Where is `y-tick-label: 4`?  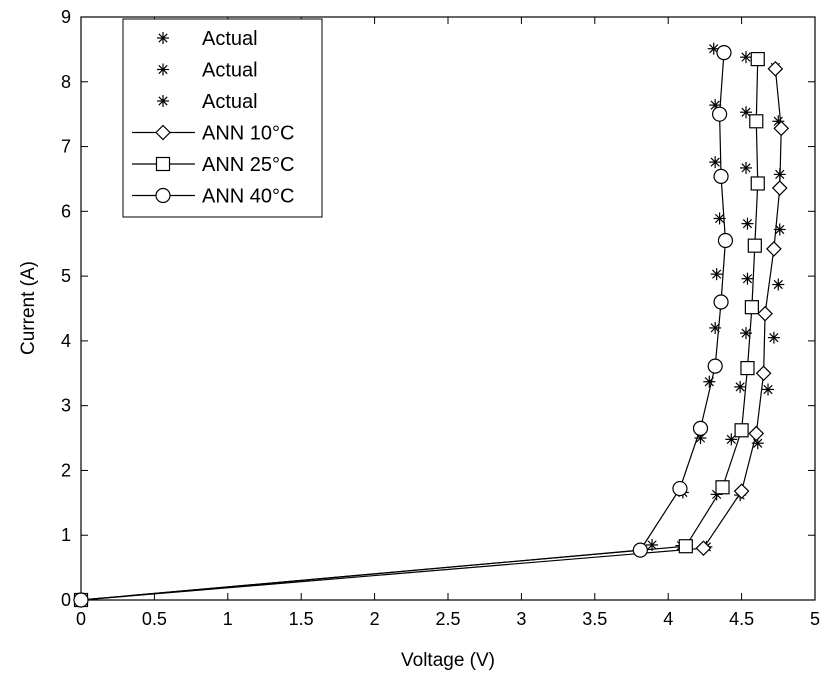 y-tick-label: 4 is located at coordinates (66, 341).